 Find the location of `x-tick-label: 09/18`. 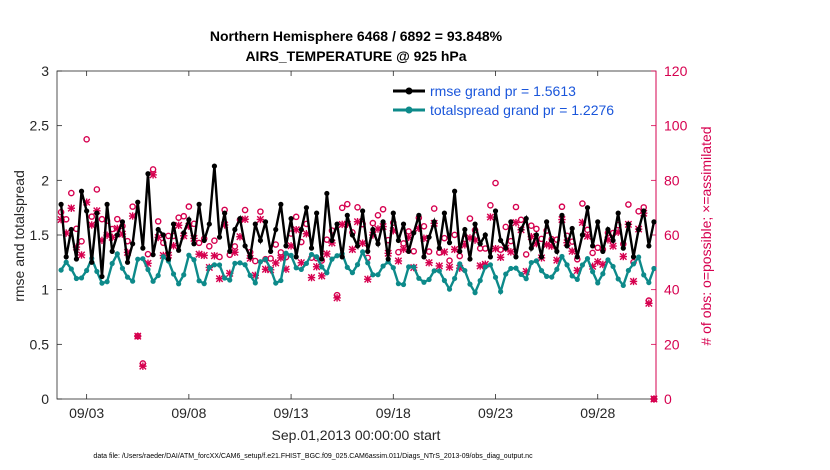

x-tick-label: 09/18 is located at coordinates (393, 413).